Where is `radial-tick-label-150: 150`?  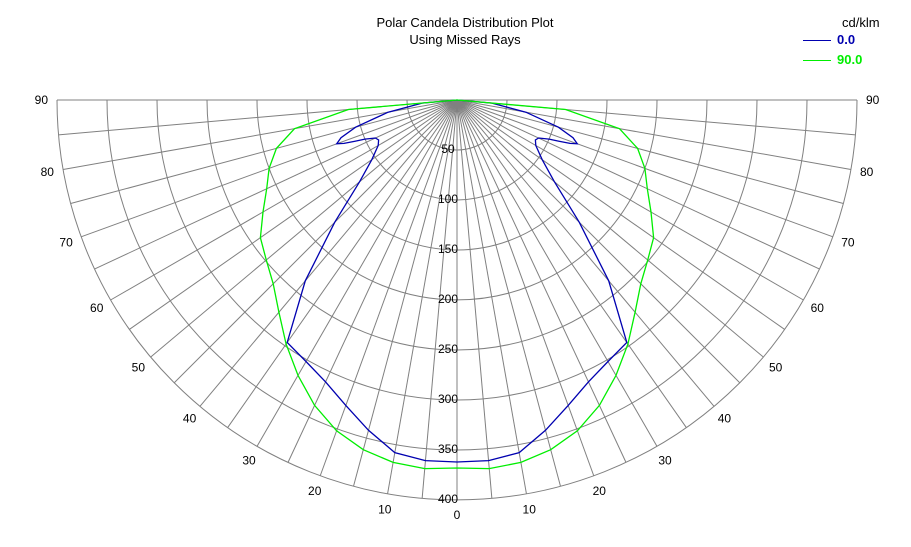 radial-tick-label-150: 150 is located at coordinates (448, 249).